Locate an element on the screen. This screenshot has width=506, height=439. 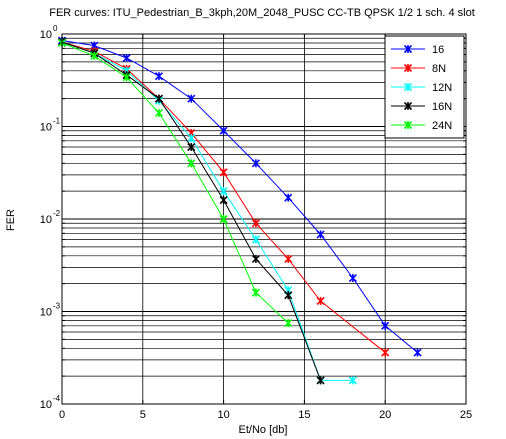
legend-entry-16n: 16N is located at coordinates (421, 107).